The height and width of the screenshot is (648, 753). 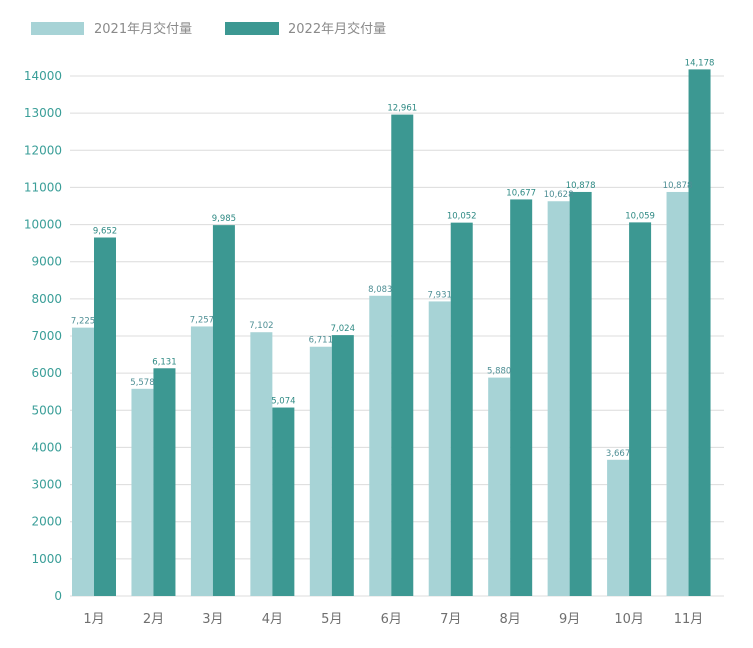 I want to click on x-tick-label: 5月, so click(x=331, y=619).